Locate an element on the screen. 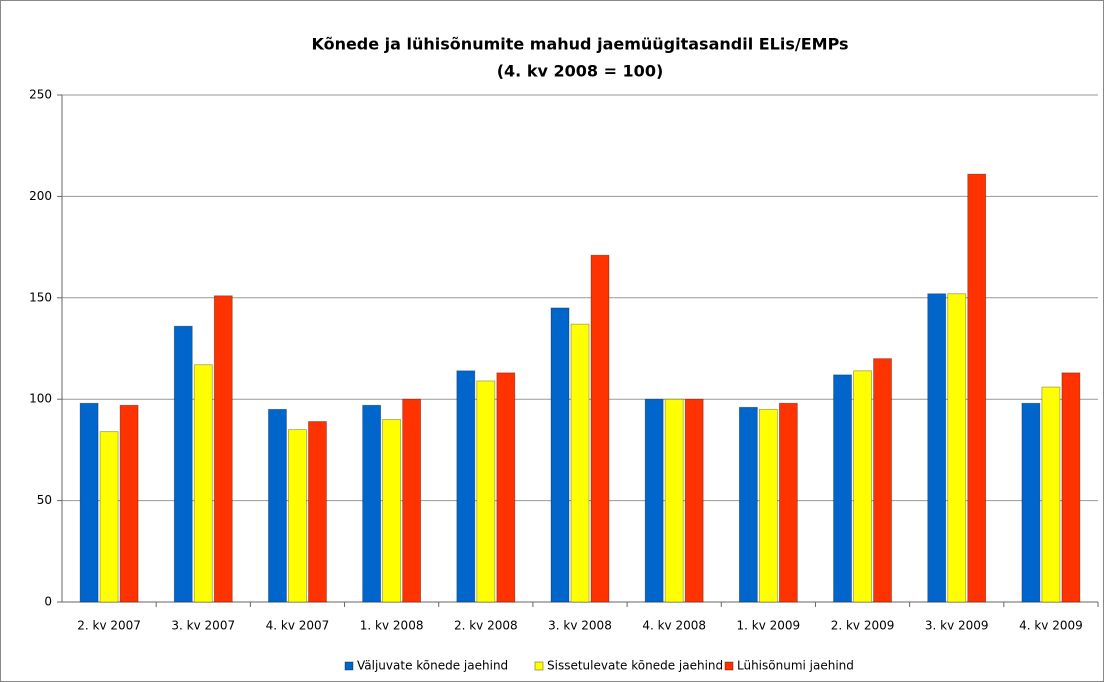  x-tick-label: 3. kv 2009 is located at coordinates (957, 626).